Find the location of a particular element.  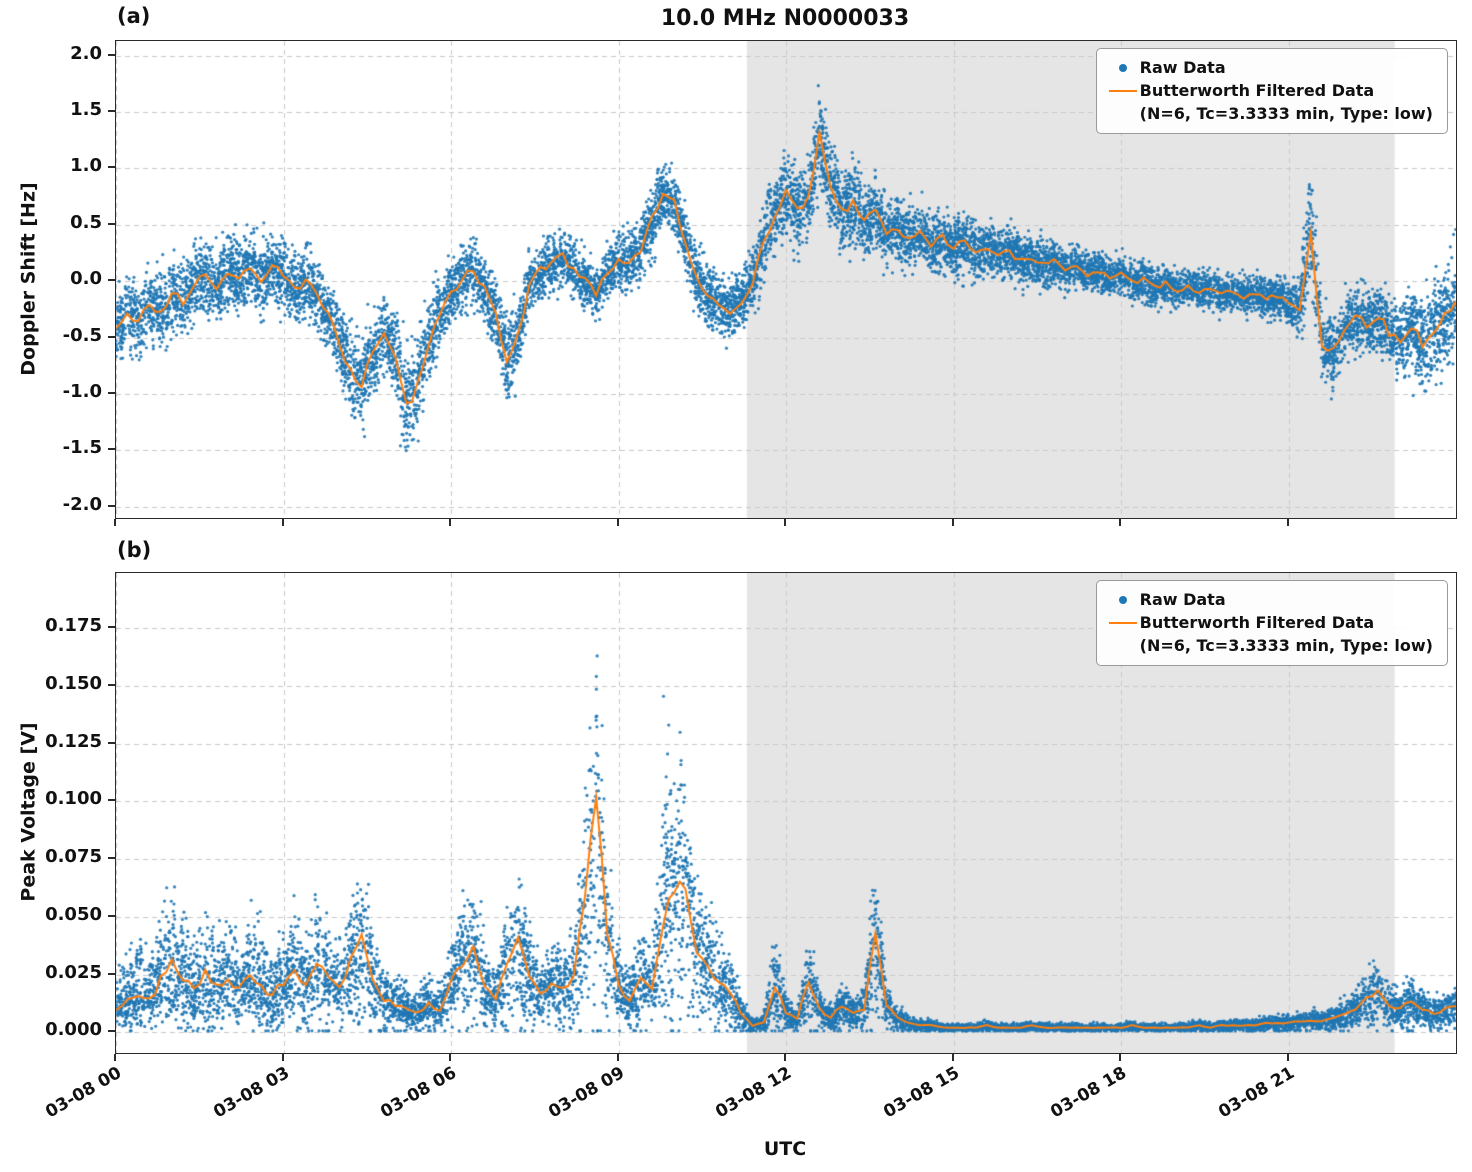

y-tick-label: 0.100 is located at coordinates (73, 799).